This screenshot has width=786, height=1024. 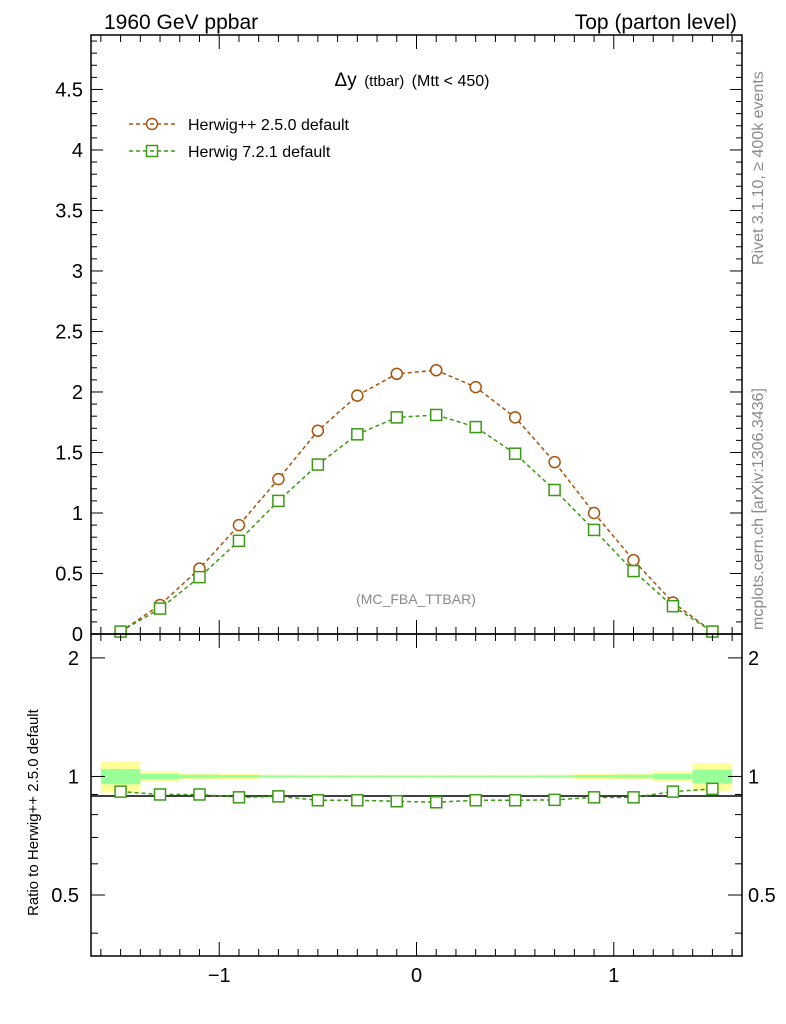 I want to click on watermark: (MC_FBA_TTBAR), so click(x=416, y=599).